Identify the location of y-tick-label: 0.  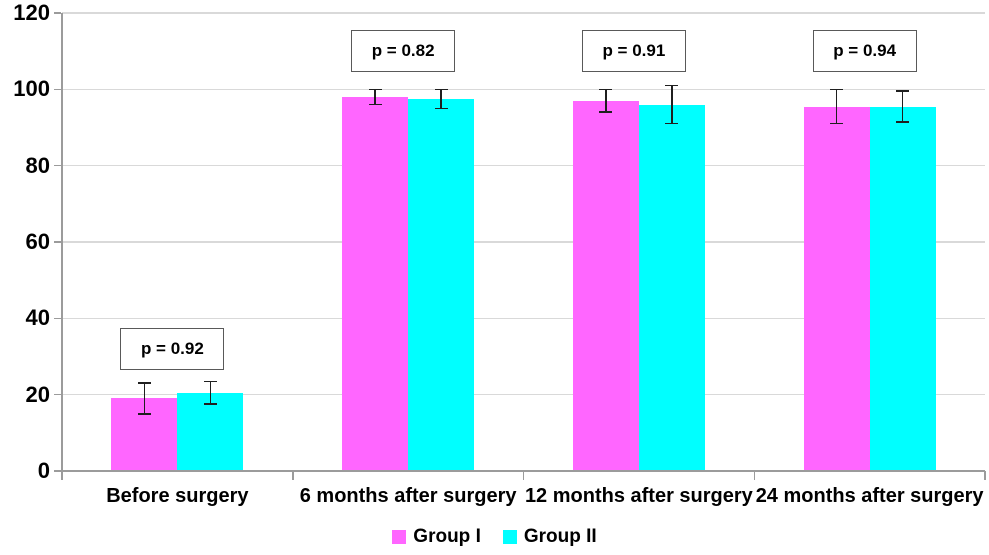
(43, 470).